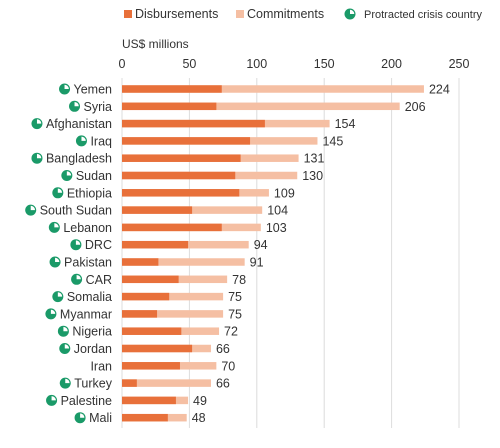  What do you see at coordinates (231, 332) in the screenshot?
I see `data-label: 72` at bounding box center [231, 332].